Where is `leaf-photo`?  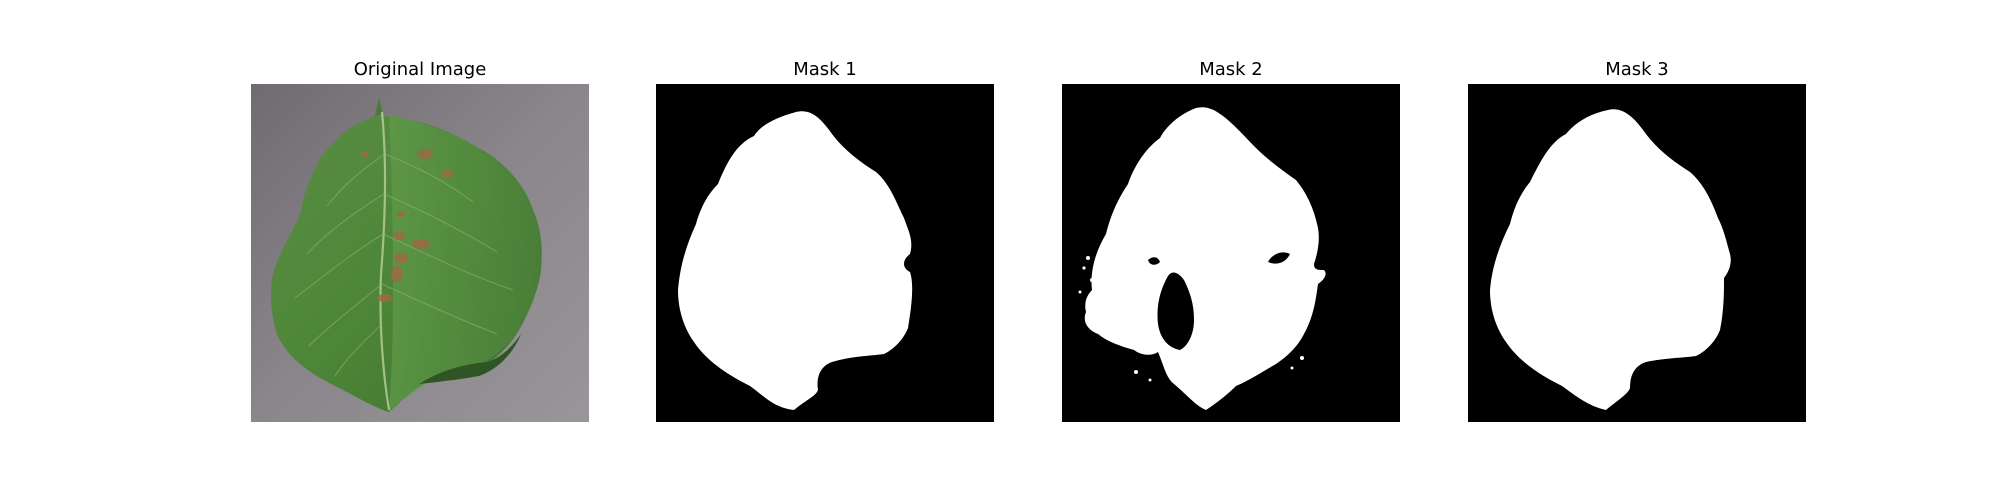
leaf-photo is located at coordinates (420, 253).